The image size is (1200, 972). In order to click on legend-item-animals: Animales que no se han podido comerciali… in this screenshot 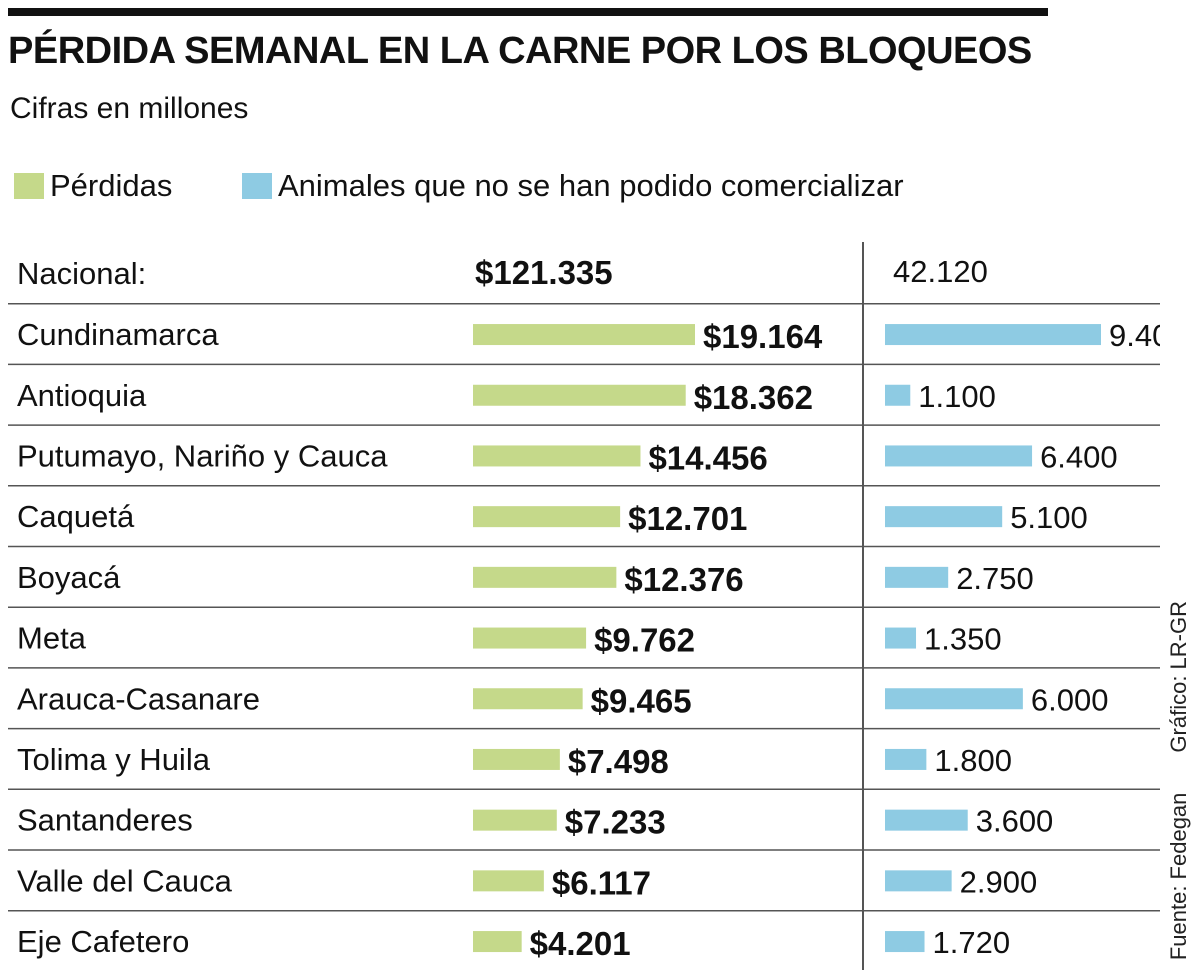, I will do `click(573, 186)`.